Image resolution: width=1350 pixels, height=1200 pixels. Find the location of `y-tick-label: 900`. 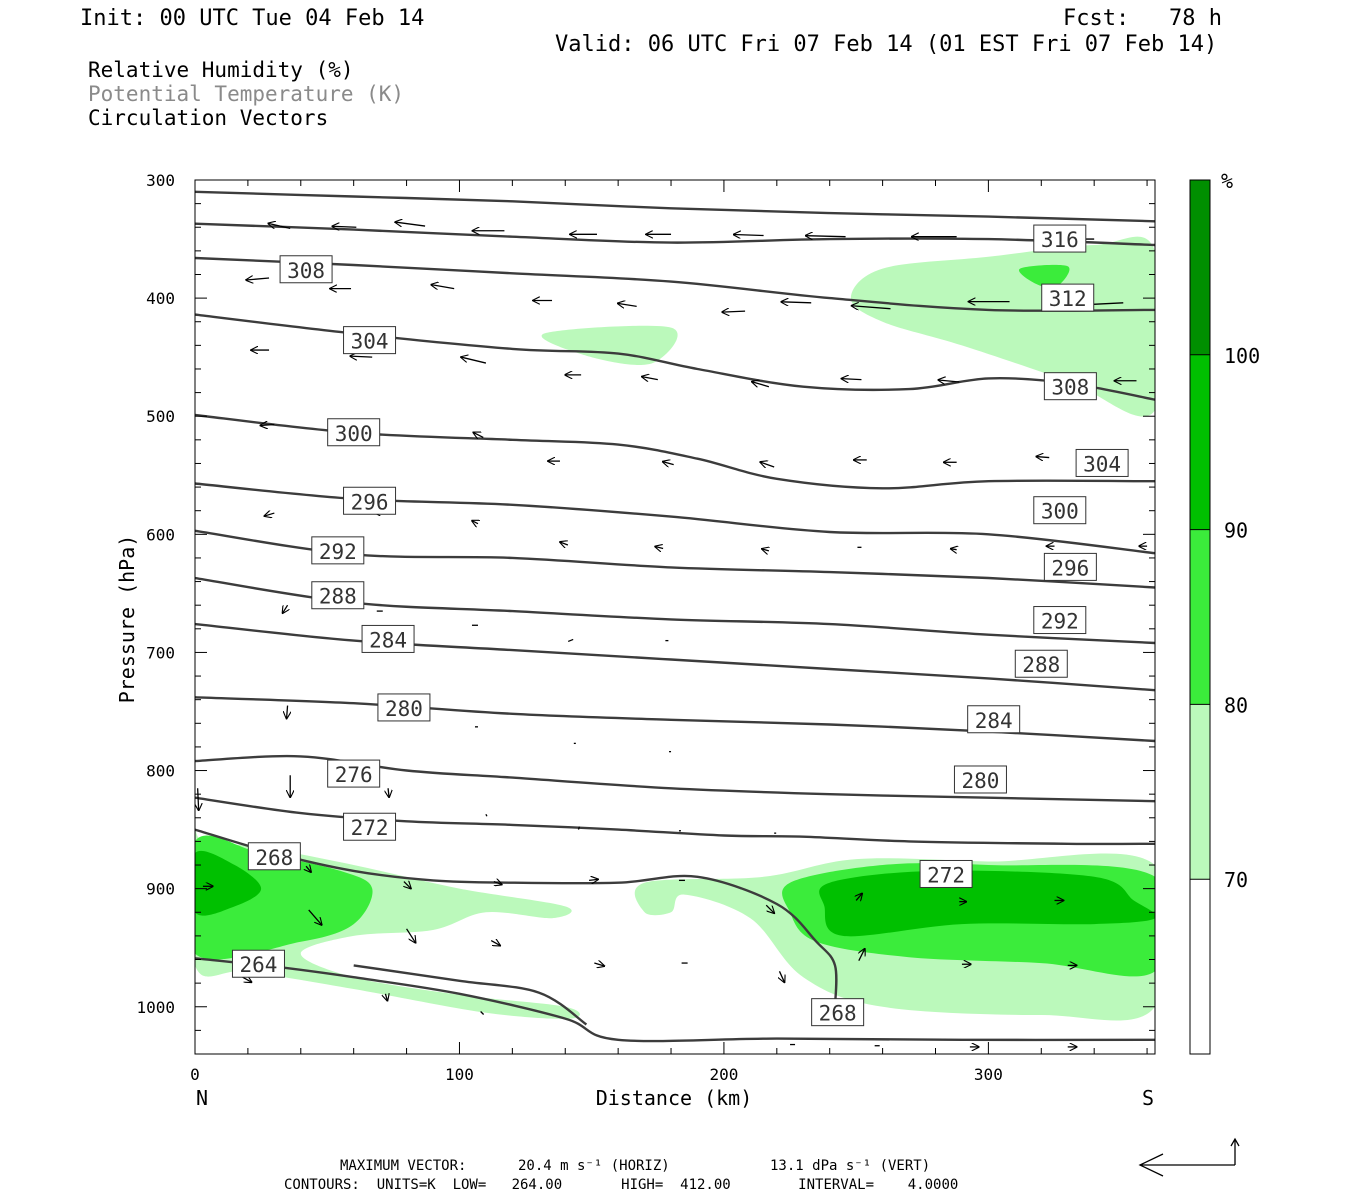

y-tick-label: 900 is located at coordinates (160, 889).